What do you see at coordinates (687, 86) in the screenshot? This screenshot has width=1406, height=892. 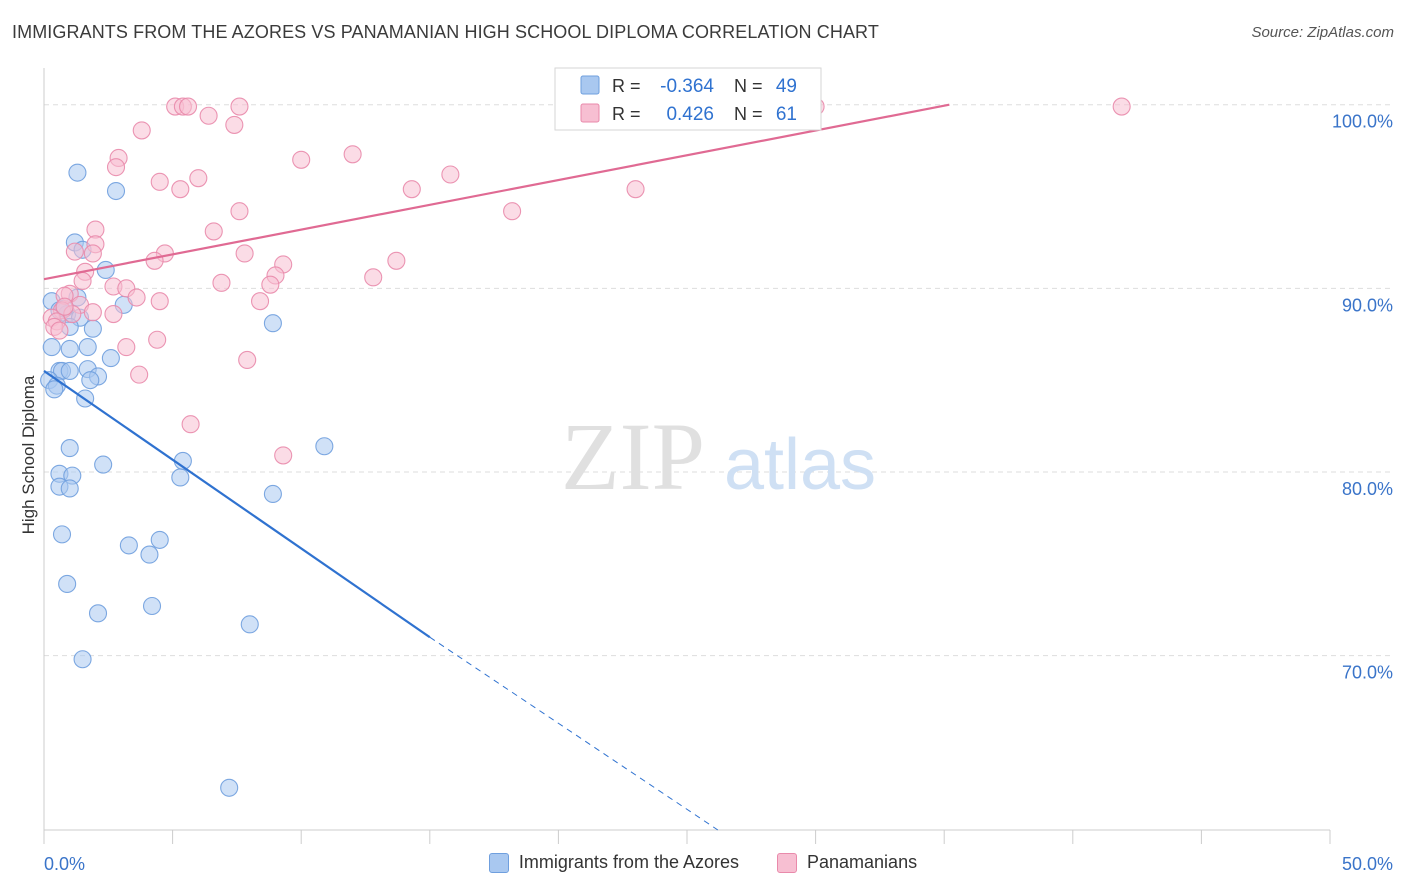 I see `stats-r-value-blue: -0.364` at bounding box center [687, 86].